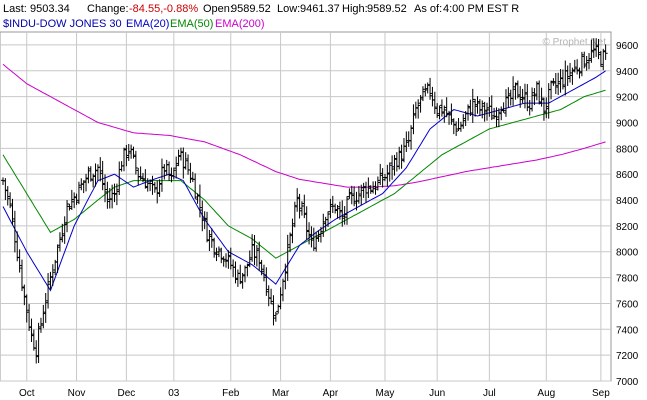 The width and height of the screenshot is (647, 400). I want to click on x-tick-label: Aug, so click(546, 393).